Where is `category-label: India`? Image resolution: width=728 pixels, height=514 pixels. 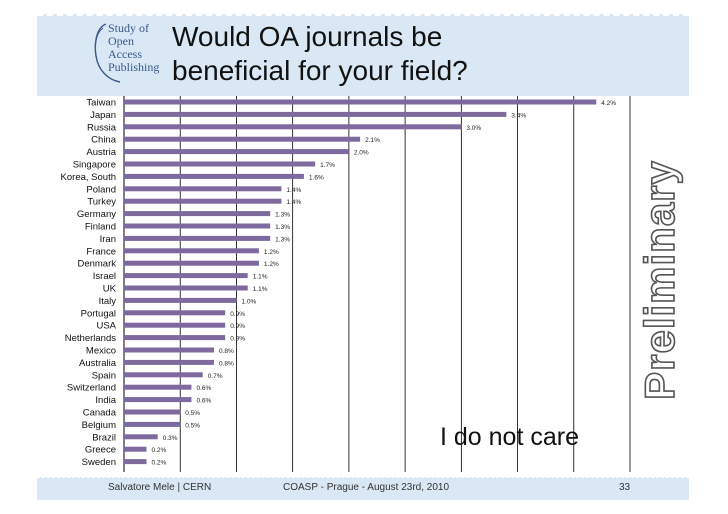 category-label: India is located at coordinates (105, 400).